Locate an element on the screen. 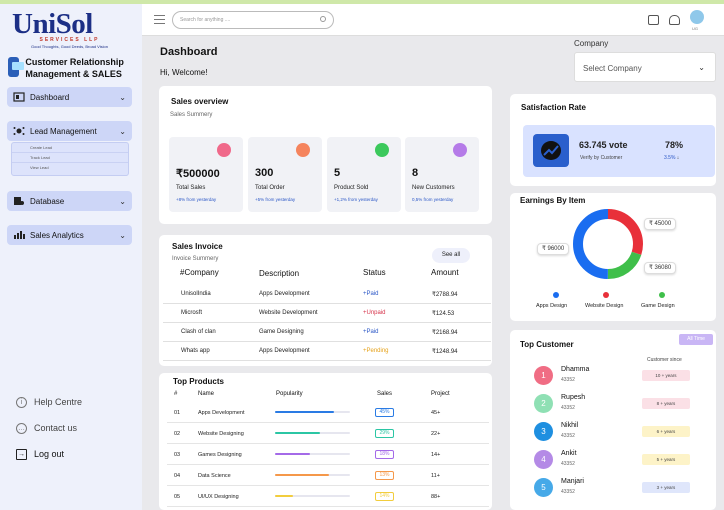  company-select: Select Company ⌄ is located at coordinates (645, 67).